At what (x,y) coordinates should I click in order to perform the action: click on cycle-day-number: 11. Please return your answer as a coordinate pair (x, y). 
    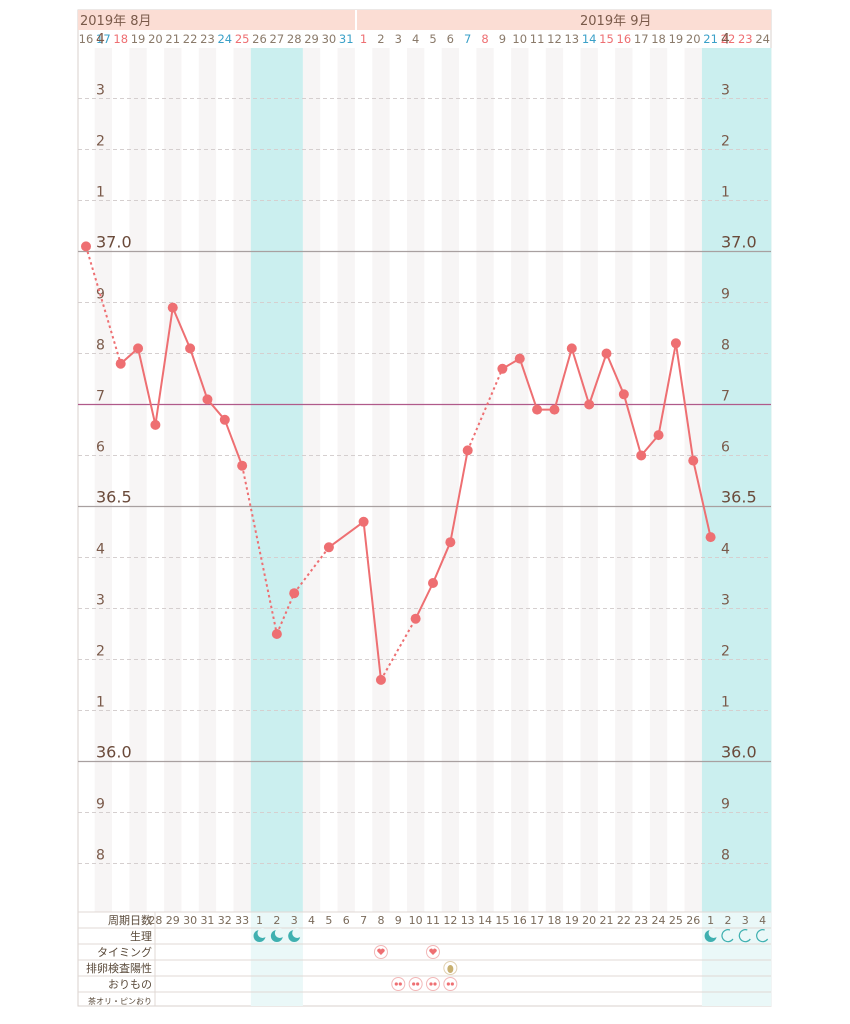
    Looking at the image, I should click on (433, 920).